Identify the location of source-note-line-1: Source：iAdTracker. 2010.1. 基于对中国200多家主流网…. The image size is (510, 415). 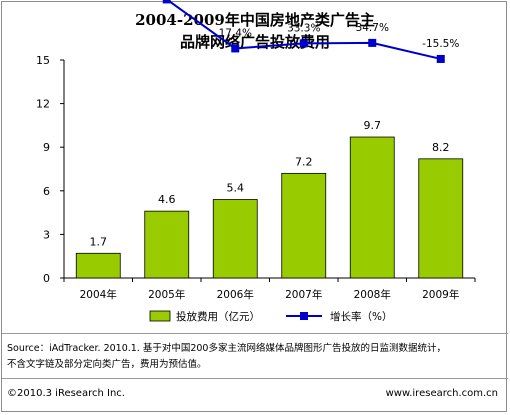
(226, 348).